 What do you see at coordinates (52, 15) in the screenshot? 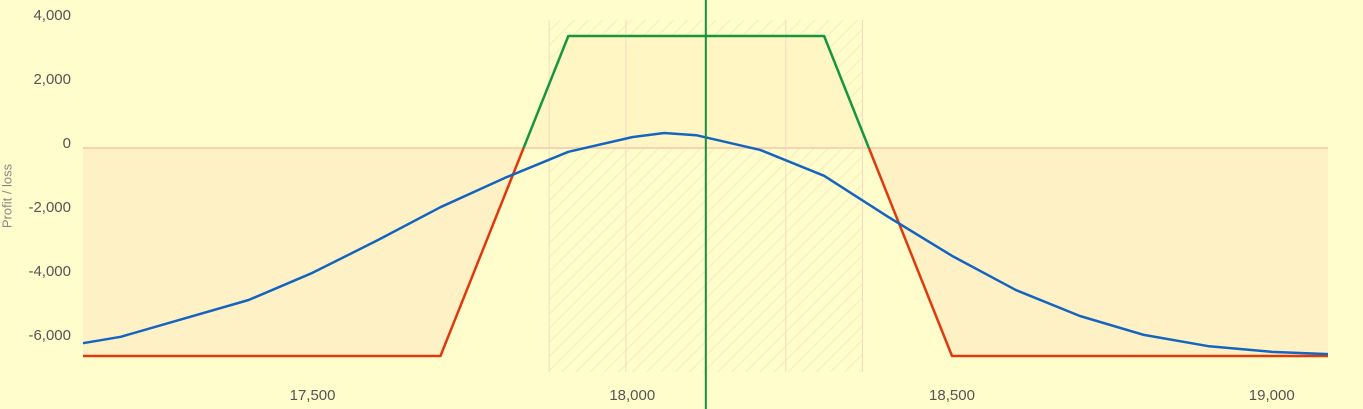
I see `y-tick-label: 4,000` at bounding box center [52, 15].